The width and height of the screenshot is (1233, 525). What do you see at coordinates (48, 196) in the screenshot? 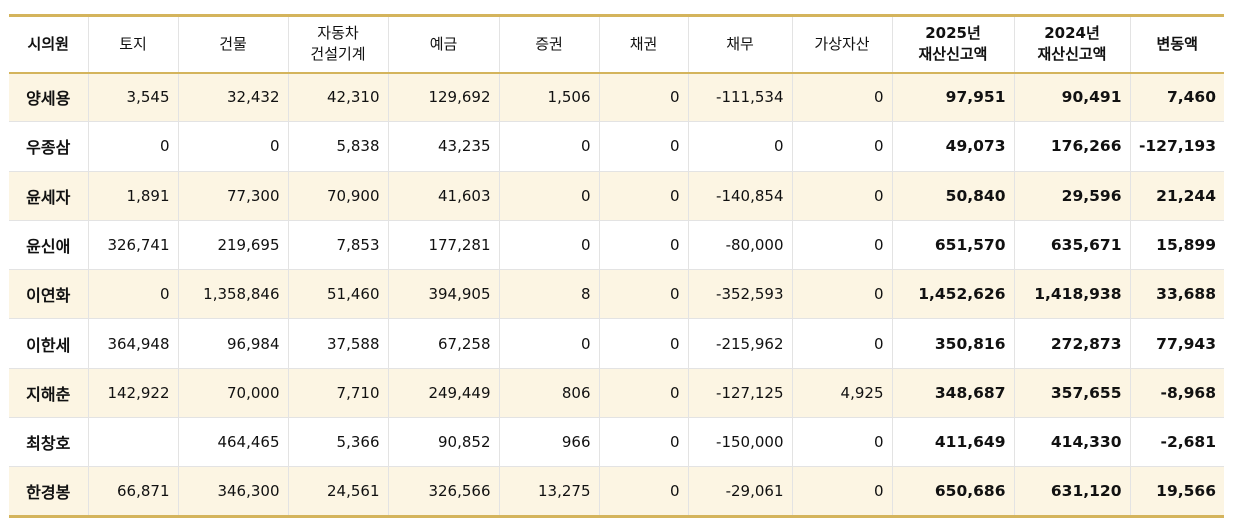
I see `member-name-cell: 윤세자` at bounding box center [48, 196].